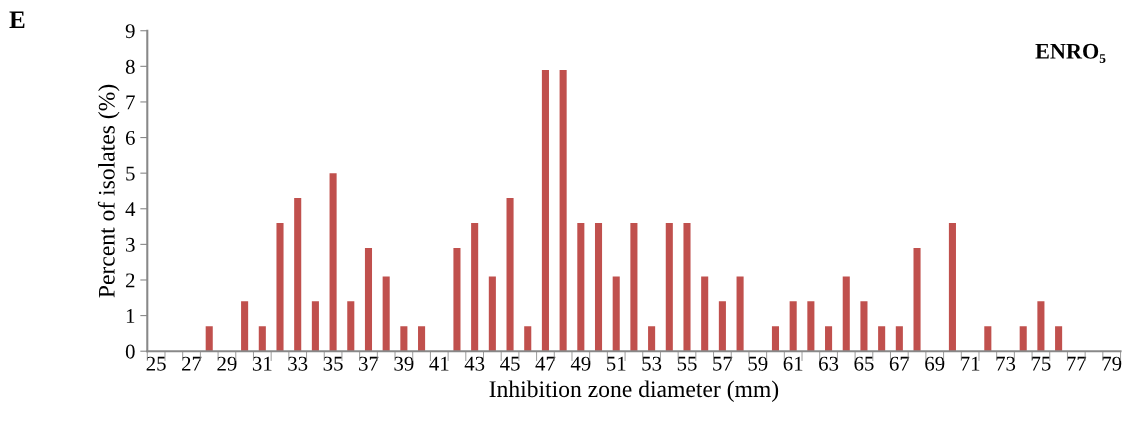 The image size is (1133, 439). What do you see at coordinates (864, 363) in the screenshot?
I see `x-tick-label: 65` at bounding box center [864, 363].